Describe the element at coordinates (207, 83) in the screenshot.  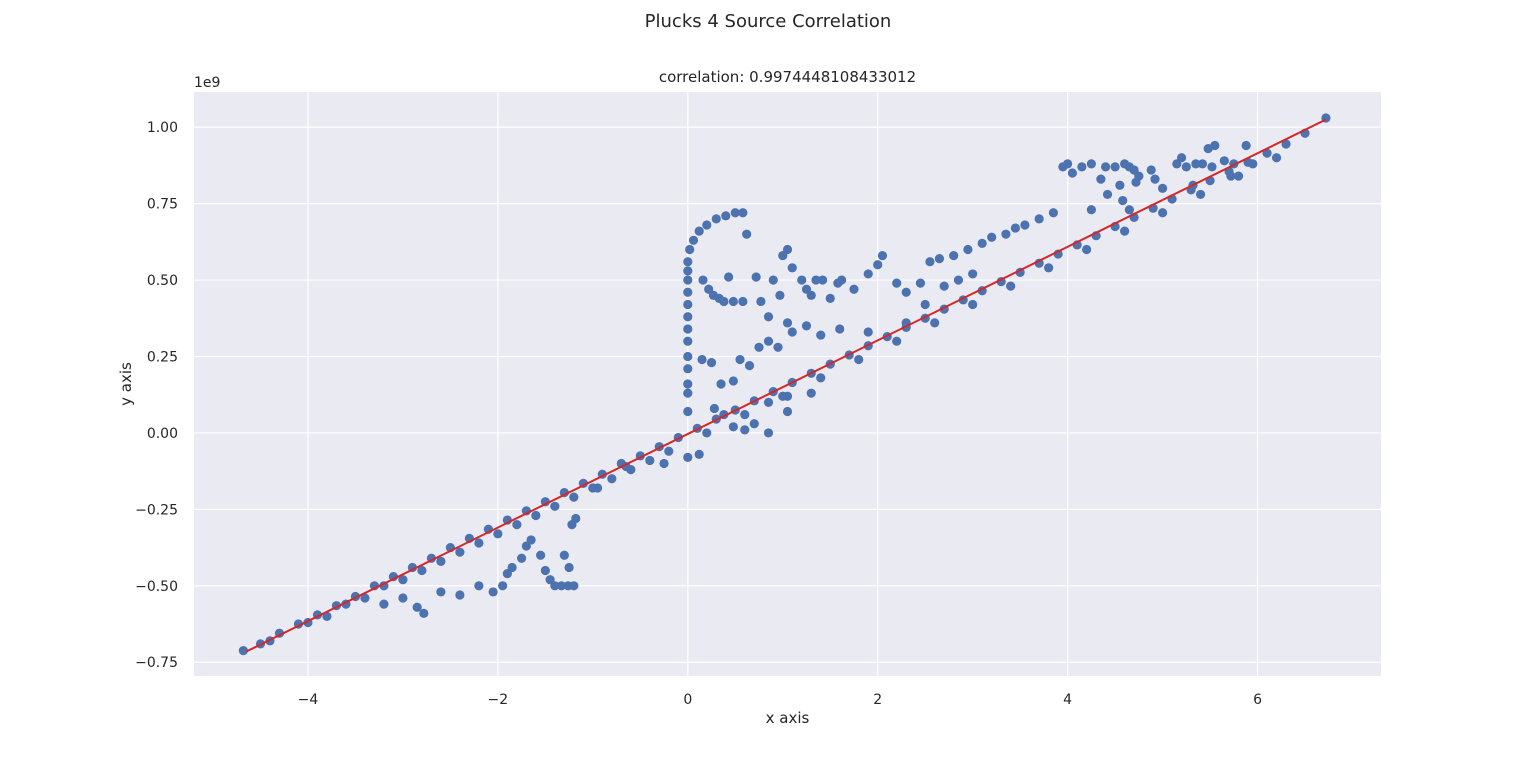
I see `y-offset-label: 1e9` at that location.